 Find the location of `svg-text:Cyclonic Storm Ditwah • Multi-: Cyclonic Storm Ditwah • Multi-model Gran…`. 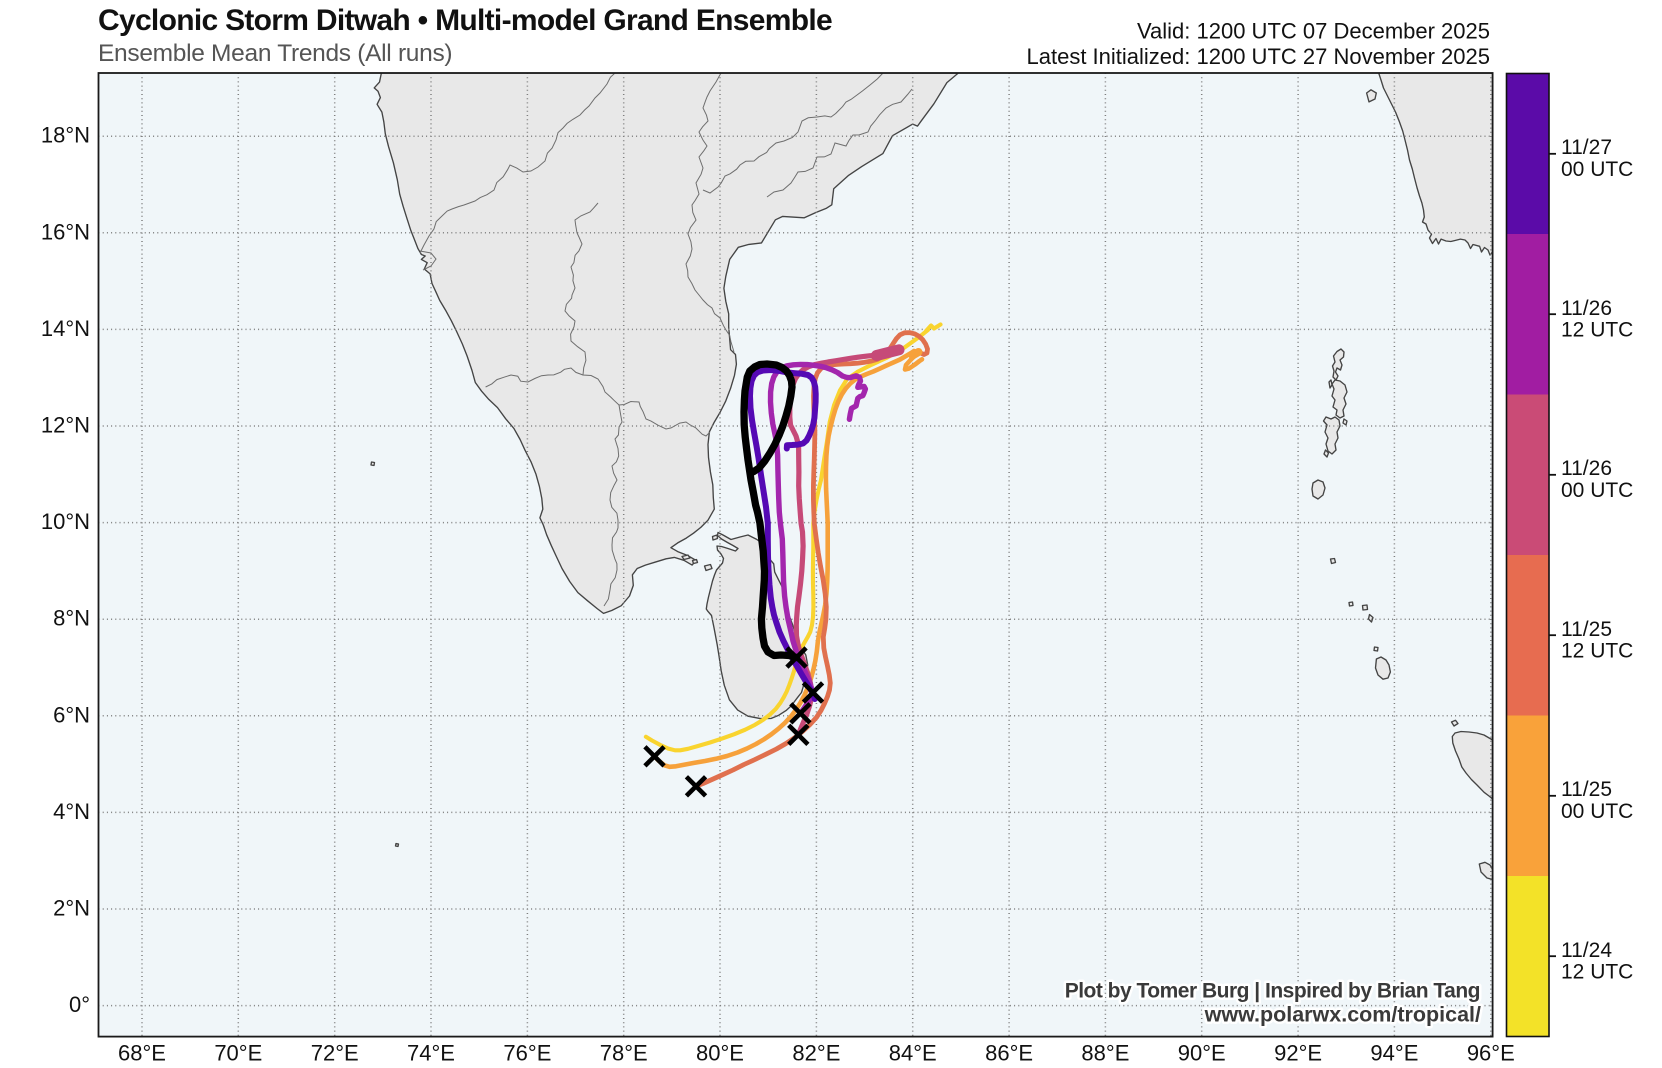

svg-text:Cyclonic Storm Ditwah • Multi-: Cyclonic Storm Ditwah • Multi-model Gran… is located at coordinates (465, 20).